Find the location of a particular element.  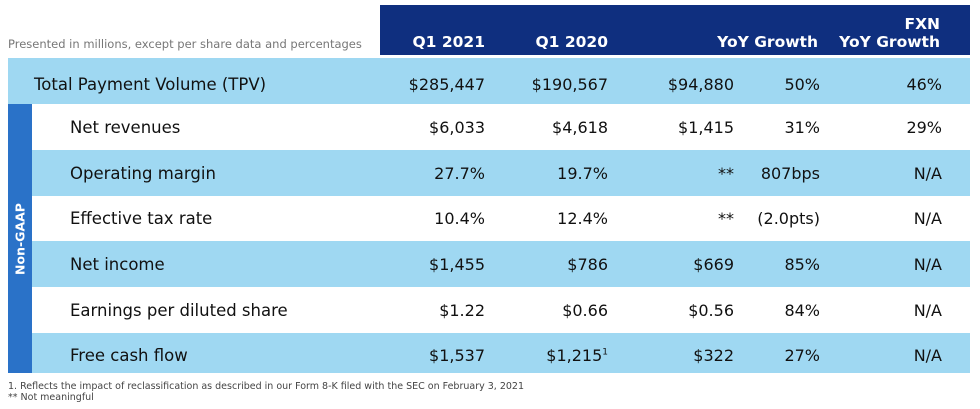

non-gaap-sidebar: Non-GAAP is located at coordinates (20, 238).